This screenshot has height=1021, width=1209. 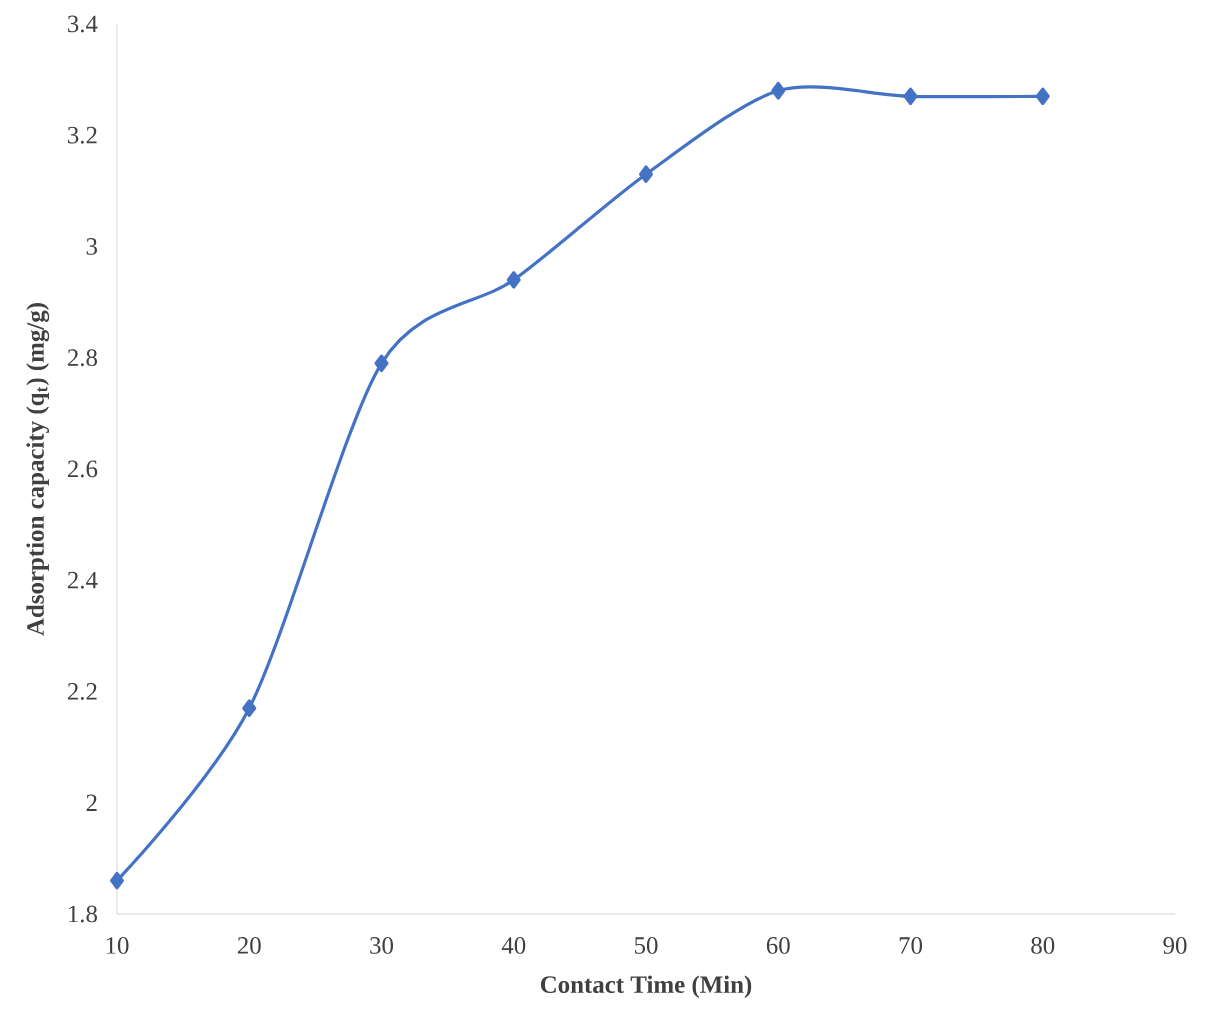 I want to click on y-tick-label: 2.4, so click(x=82, y=580).